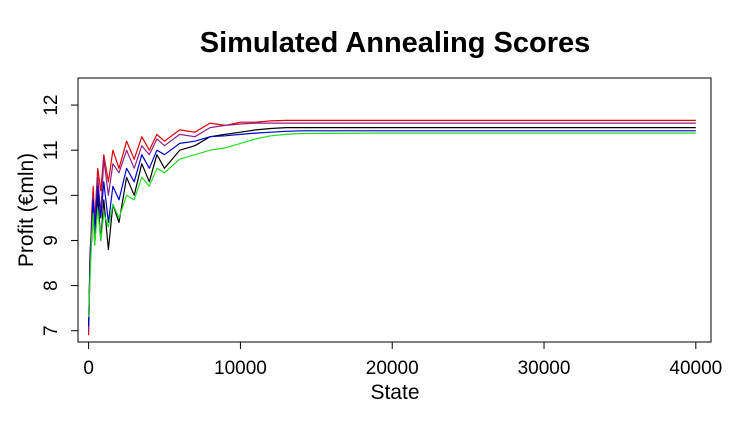 This screenshot has height=440, width=753. Describe the element at coordinates (544, 368) in the screenshot. I see `x-tick-label: 30000` at that location.